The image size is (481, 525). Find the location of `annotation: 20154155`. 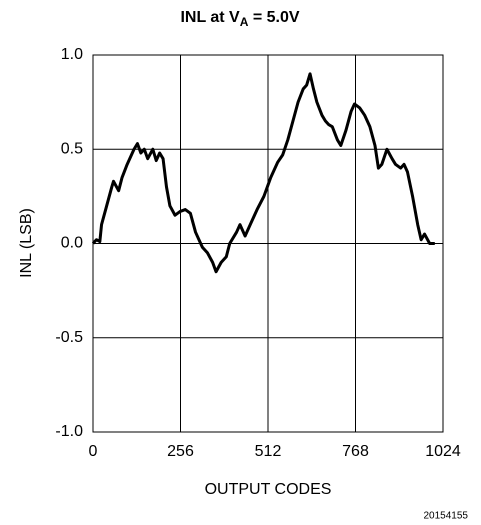

annotation: 20154155 is located at coordinates (446, 516).